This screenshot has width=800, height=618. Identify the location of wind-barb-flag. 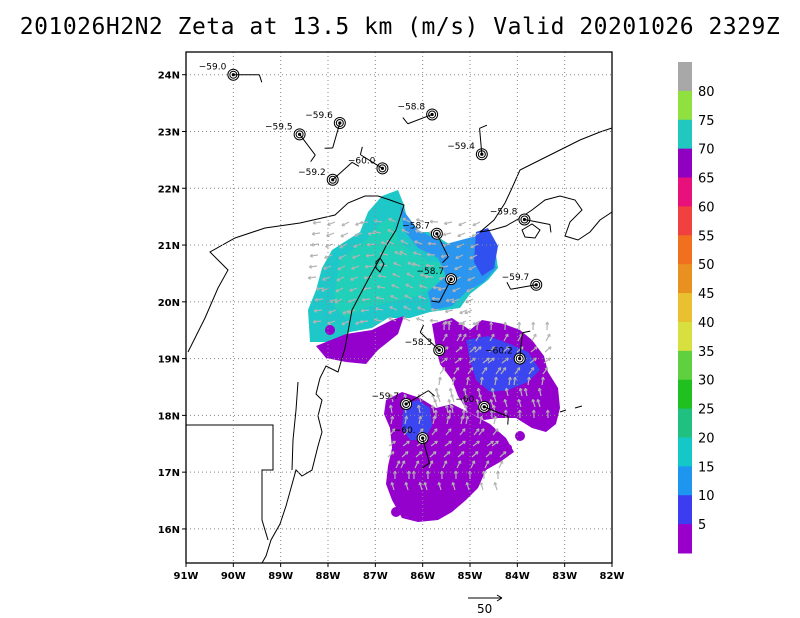
(526, 332).